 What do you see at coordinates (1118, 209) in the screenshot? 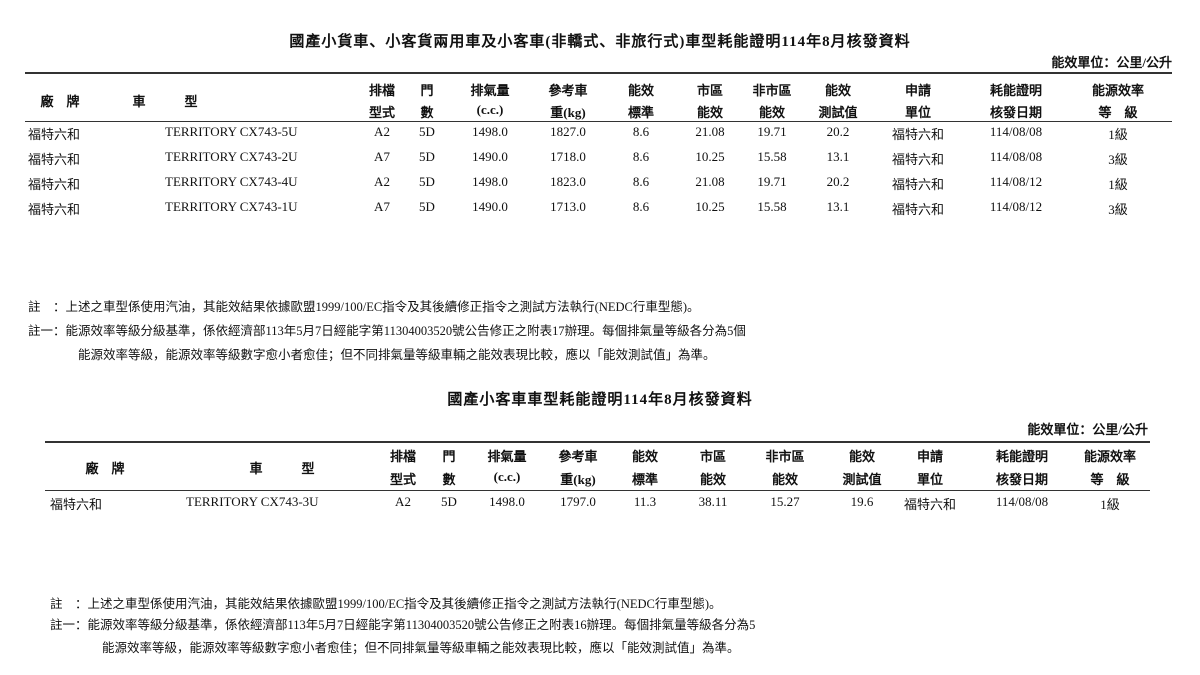
I see `table-cell: 3級` at bounding box center [1118, 209].